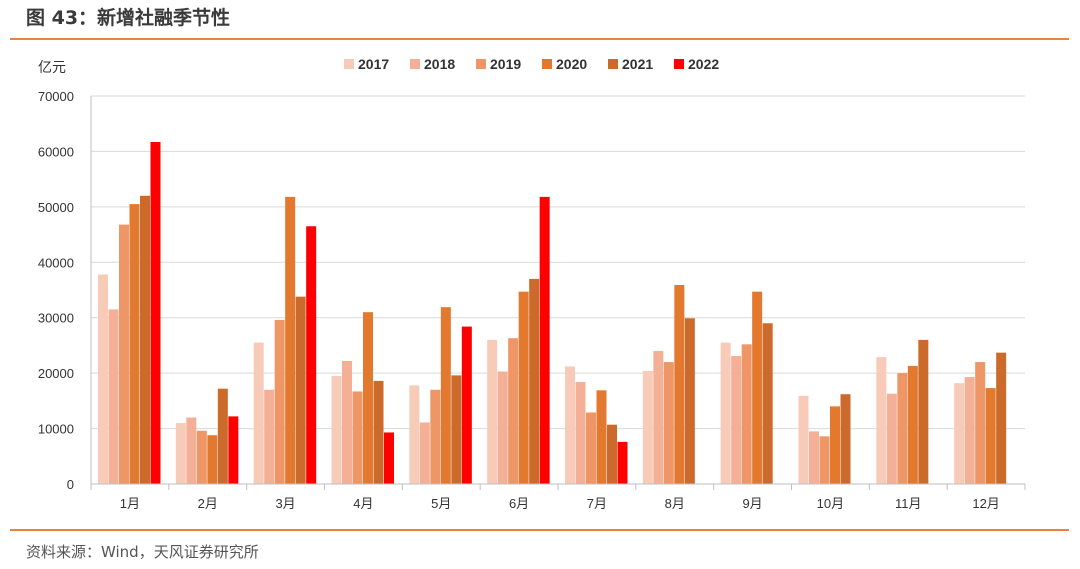 This screenshot has width=1080, height=569. Describe the element at coordinates (155, 313) in the screenshot. I see `bar-2022-1月` at that location.